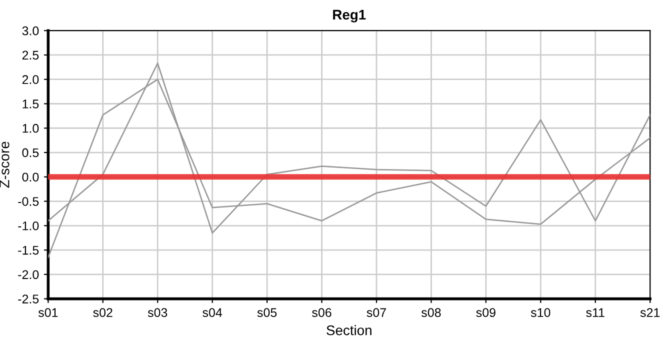 Image resolution: width=660 pixels, height=360 pixels. I want to click on x-tick-label: s06, so click(322, 313).